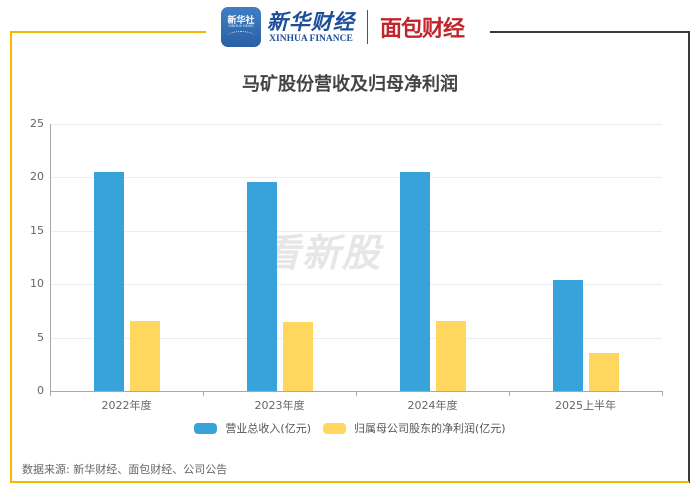 This screenshot has width=700, height=495. What do you see at coordinates (206, 428) in the screenshot?
I see `legend-swatch-revenue` at bounding box center [206, 428].